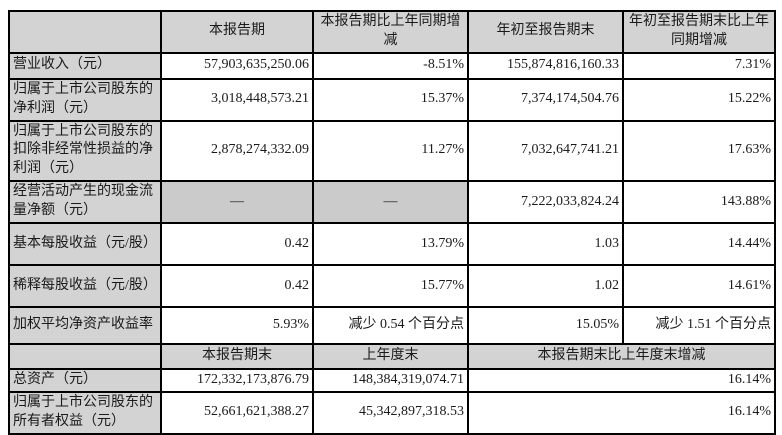  Describe the element at coordinates (699, 99) in the screenshot. I see `value-cell: 15.22%` at that location.